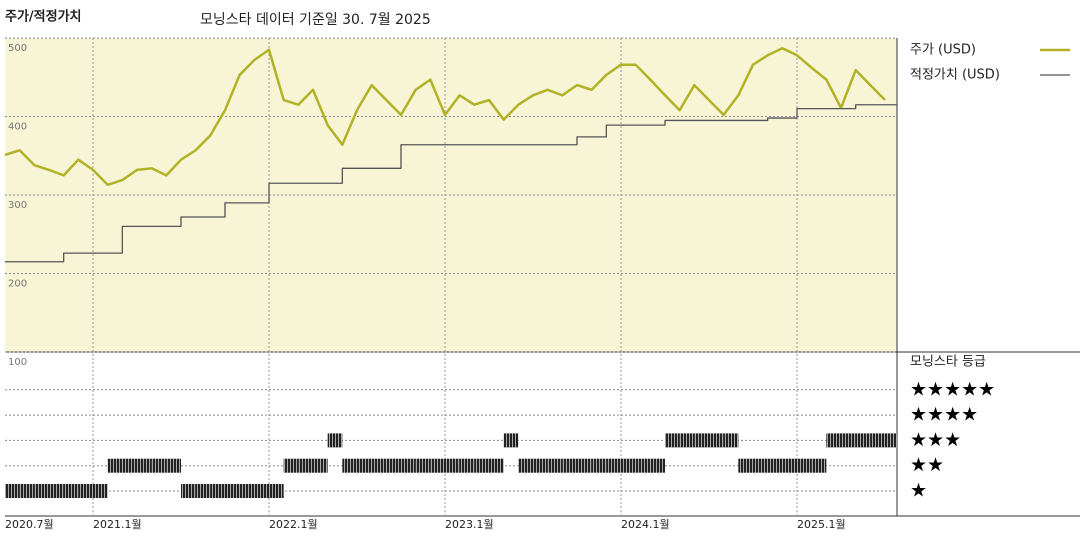 This screenshot has height=540, width=1080. I want to click on ratings-title: 모닝스타 등급, so click(948, 362).